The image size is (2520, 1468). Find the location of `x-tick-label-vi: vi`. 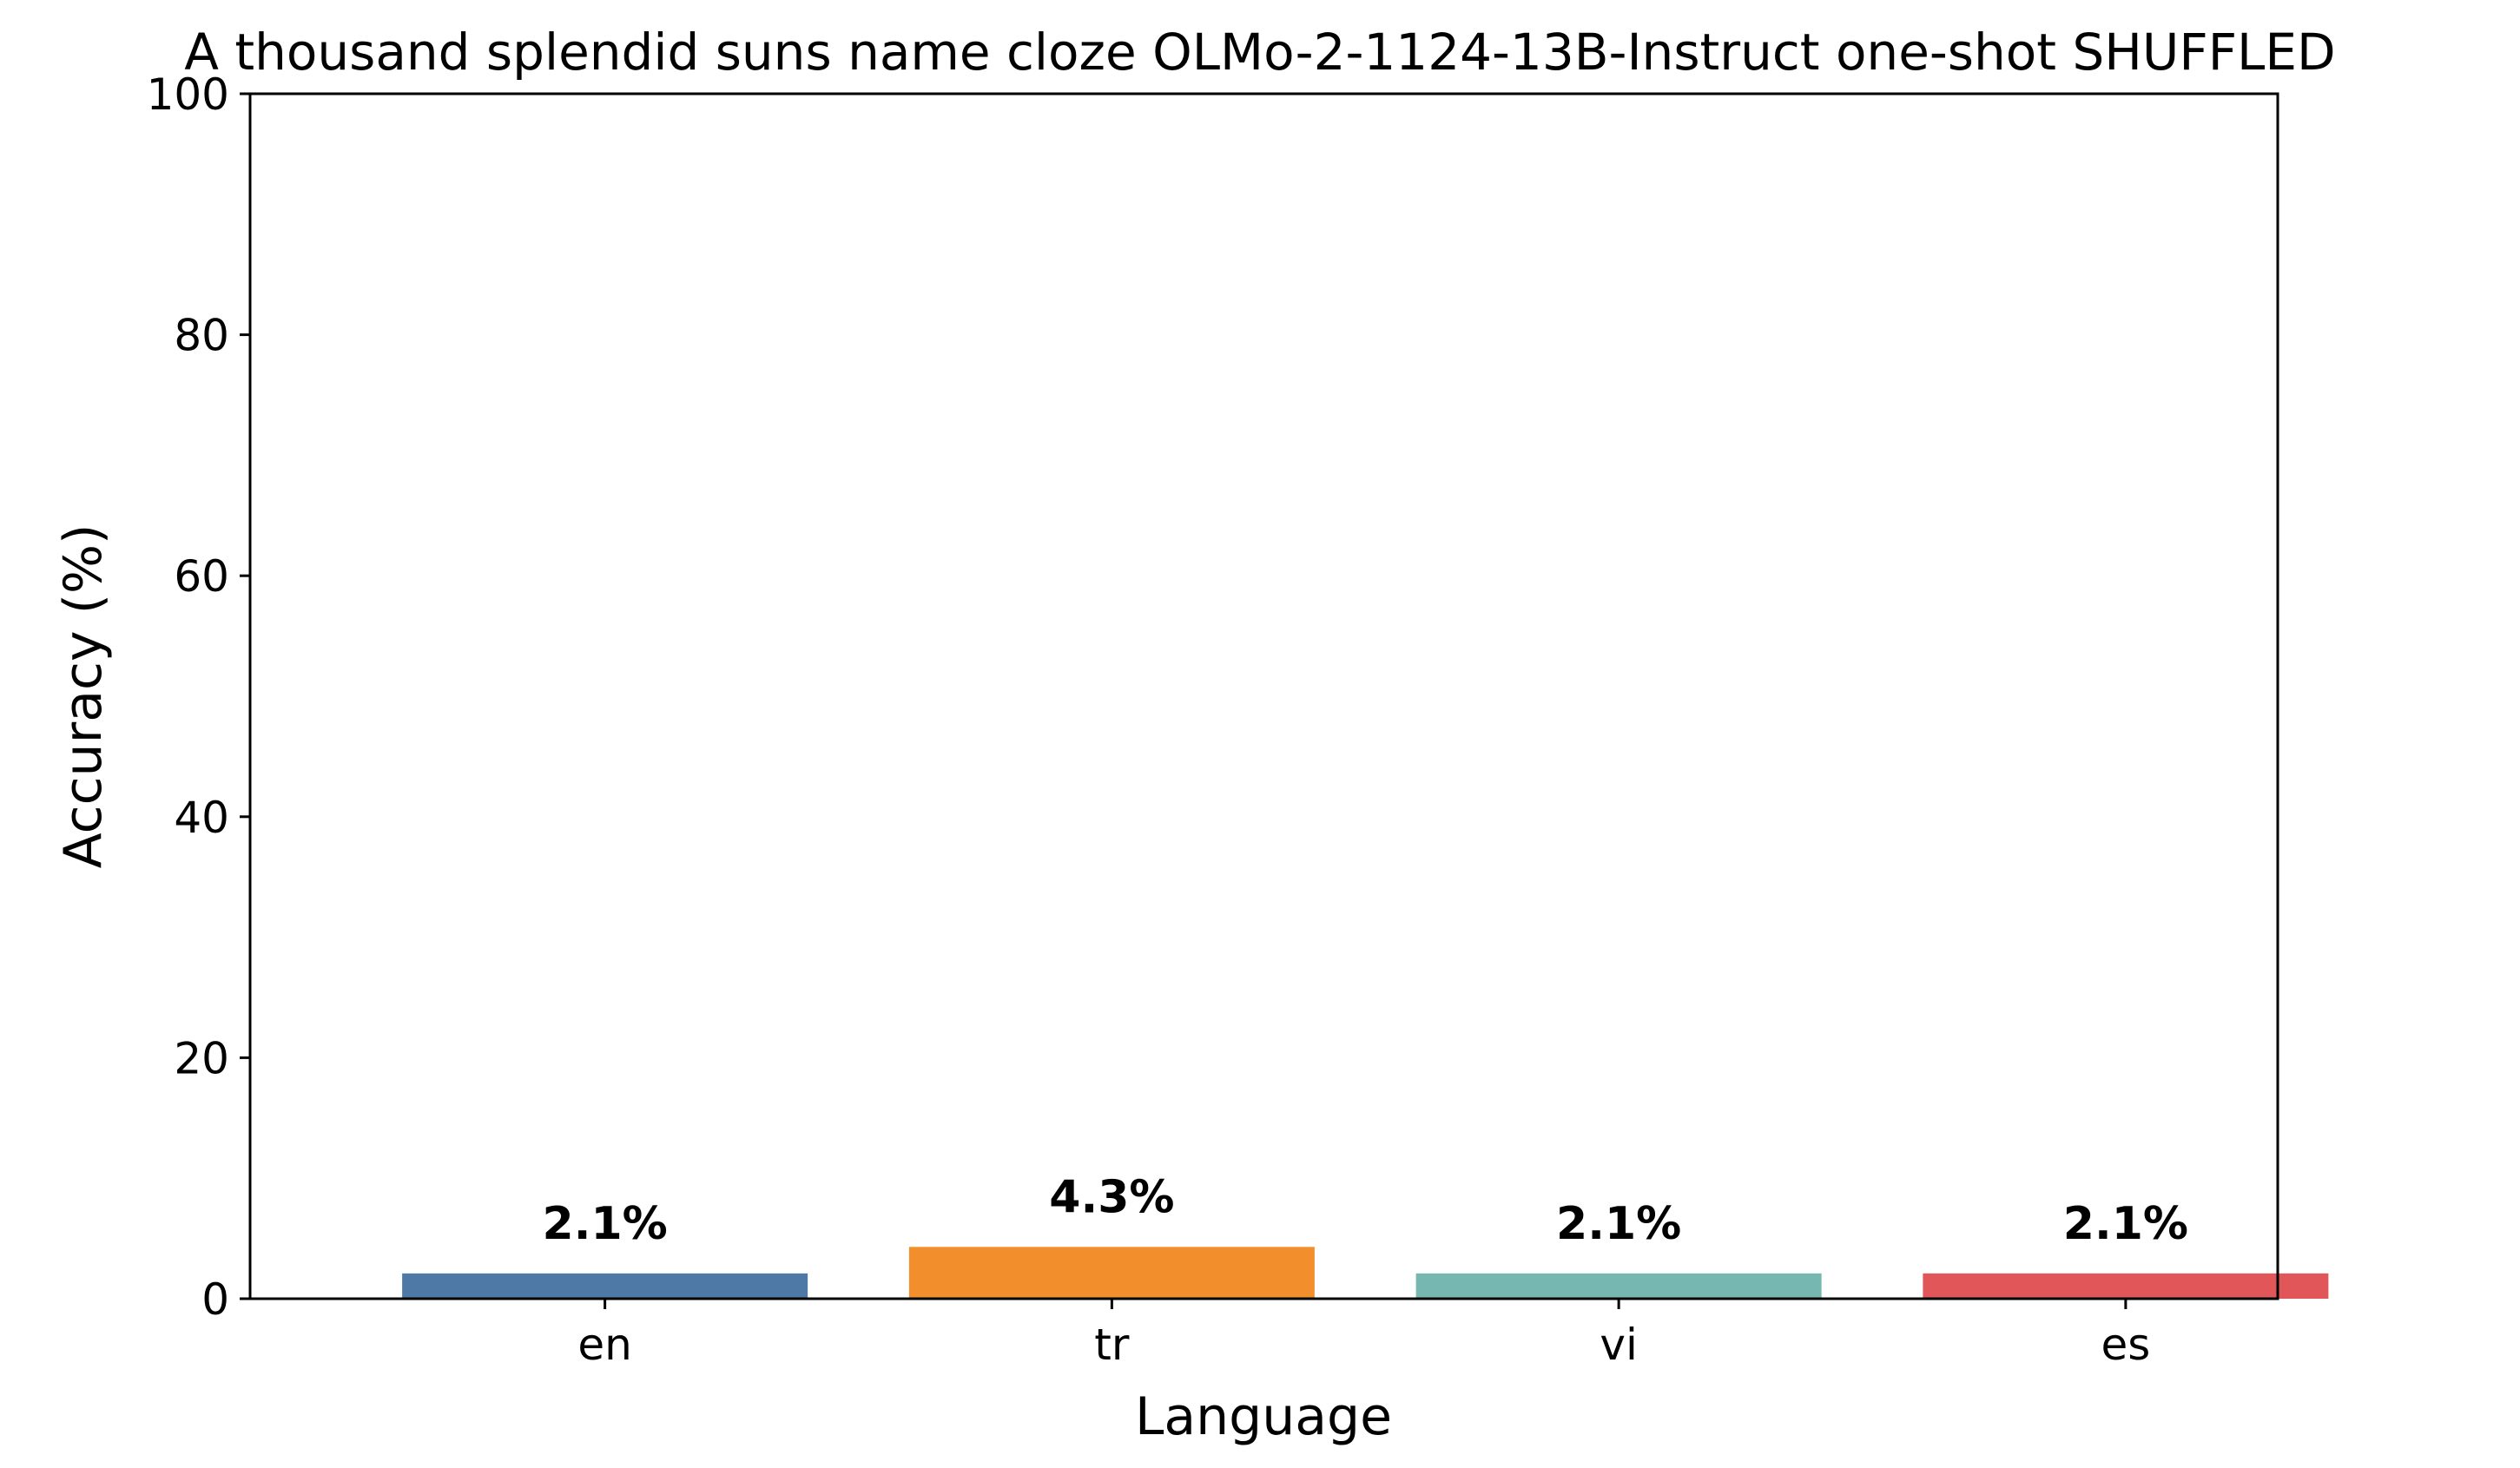

x-tick-label-vi: vi is located at coordinates (1618, 1345).